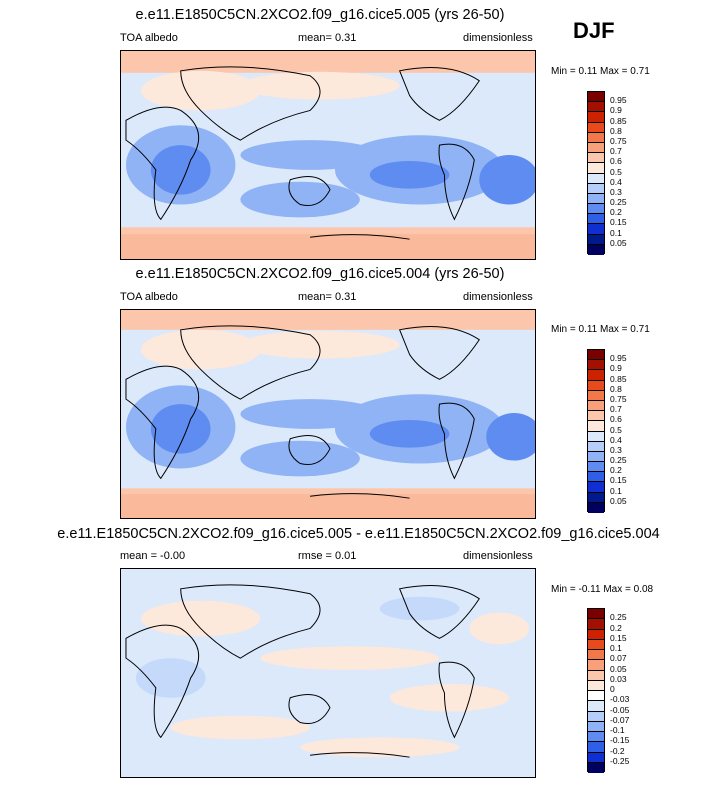 Image resolution: width=717 pixels, height=788 pixels. Describe the element at coordinates (327, 556) in the screenshot. I see `panel-3-rmse-label: rmse = 0.01` at that location.